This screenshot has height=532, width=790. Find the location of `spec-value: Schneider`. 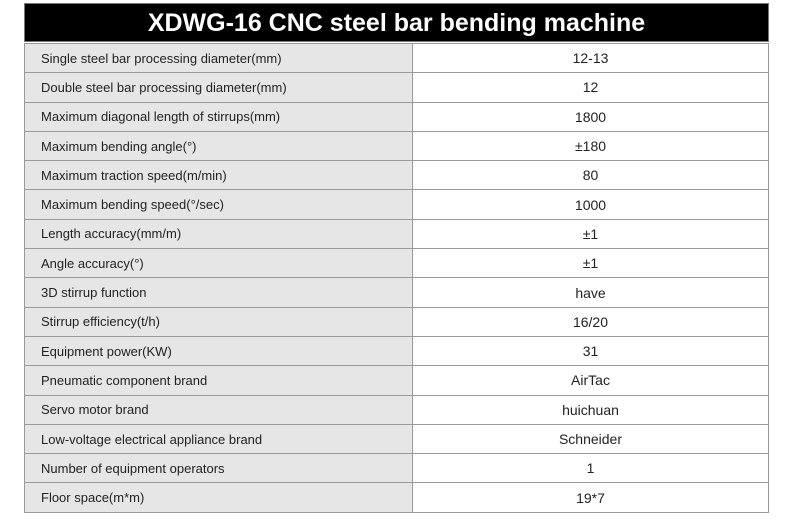

spec-value: Schneider is located at coordinates (590, 439).